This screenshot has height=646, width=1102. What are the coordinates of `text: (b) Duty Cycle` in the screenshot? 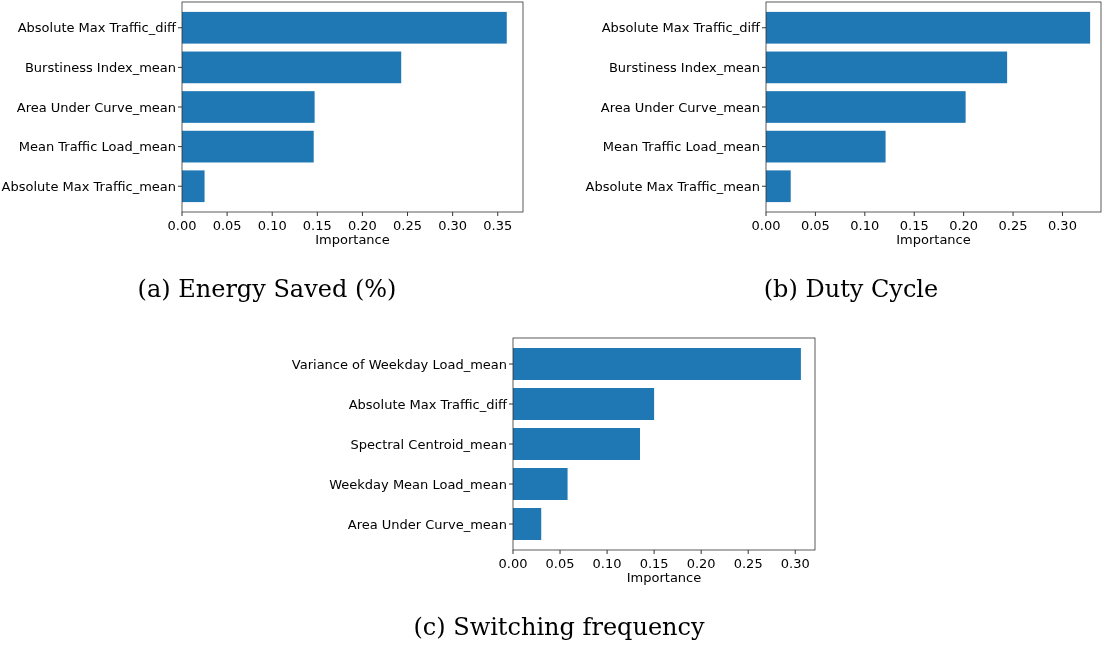 It's located at (851, 289).